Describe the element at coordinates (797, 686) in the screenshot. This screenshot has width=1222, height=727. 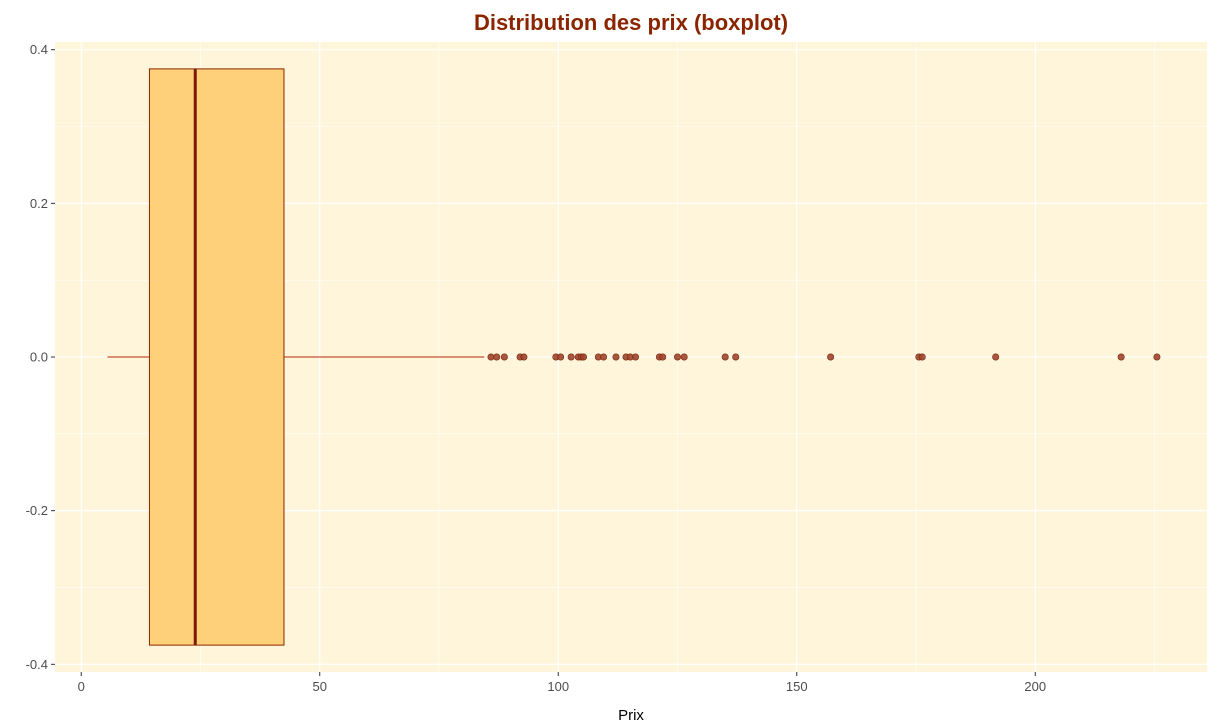
I see `x-tick-label: 150` at that location.